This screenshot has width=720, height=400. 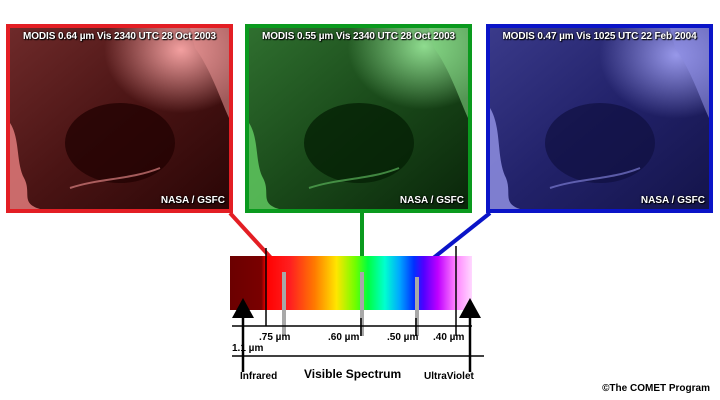 I want to click on infrared-label: Infrared, so click(x=258, y=376).